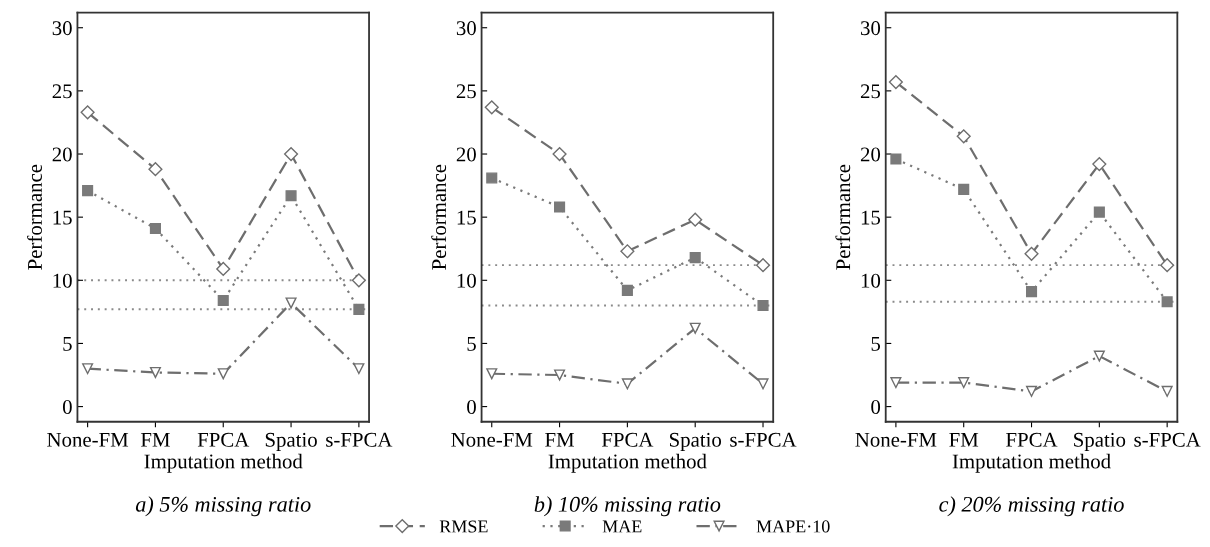 The height and width of the screenshot is (547, 1210). Describe the element at coordinates (223, 506) in the screenshot. I see `text: a) 5% missing ratio` at that location.